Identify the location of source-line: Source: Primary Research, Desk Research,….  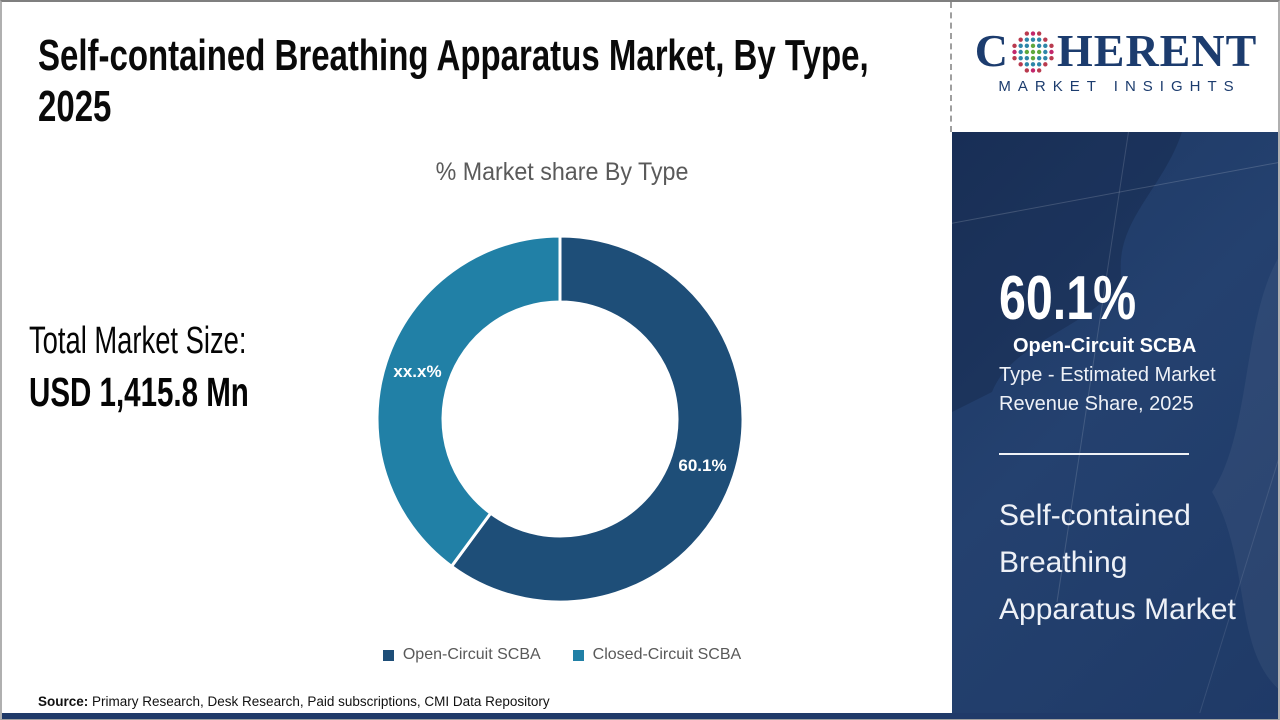
(294, 701).